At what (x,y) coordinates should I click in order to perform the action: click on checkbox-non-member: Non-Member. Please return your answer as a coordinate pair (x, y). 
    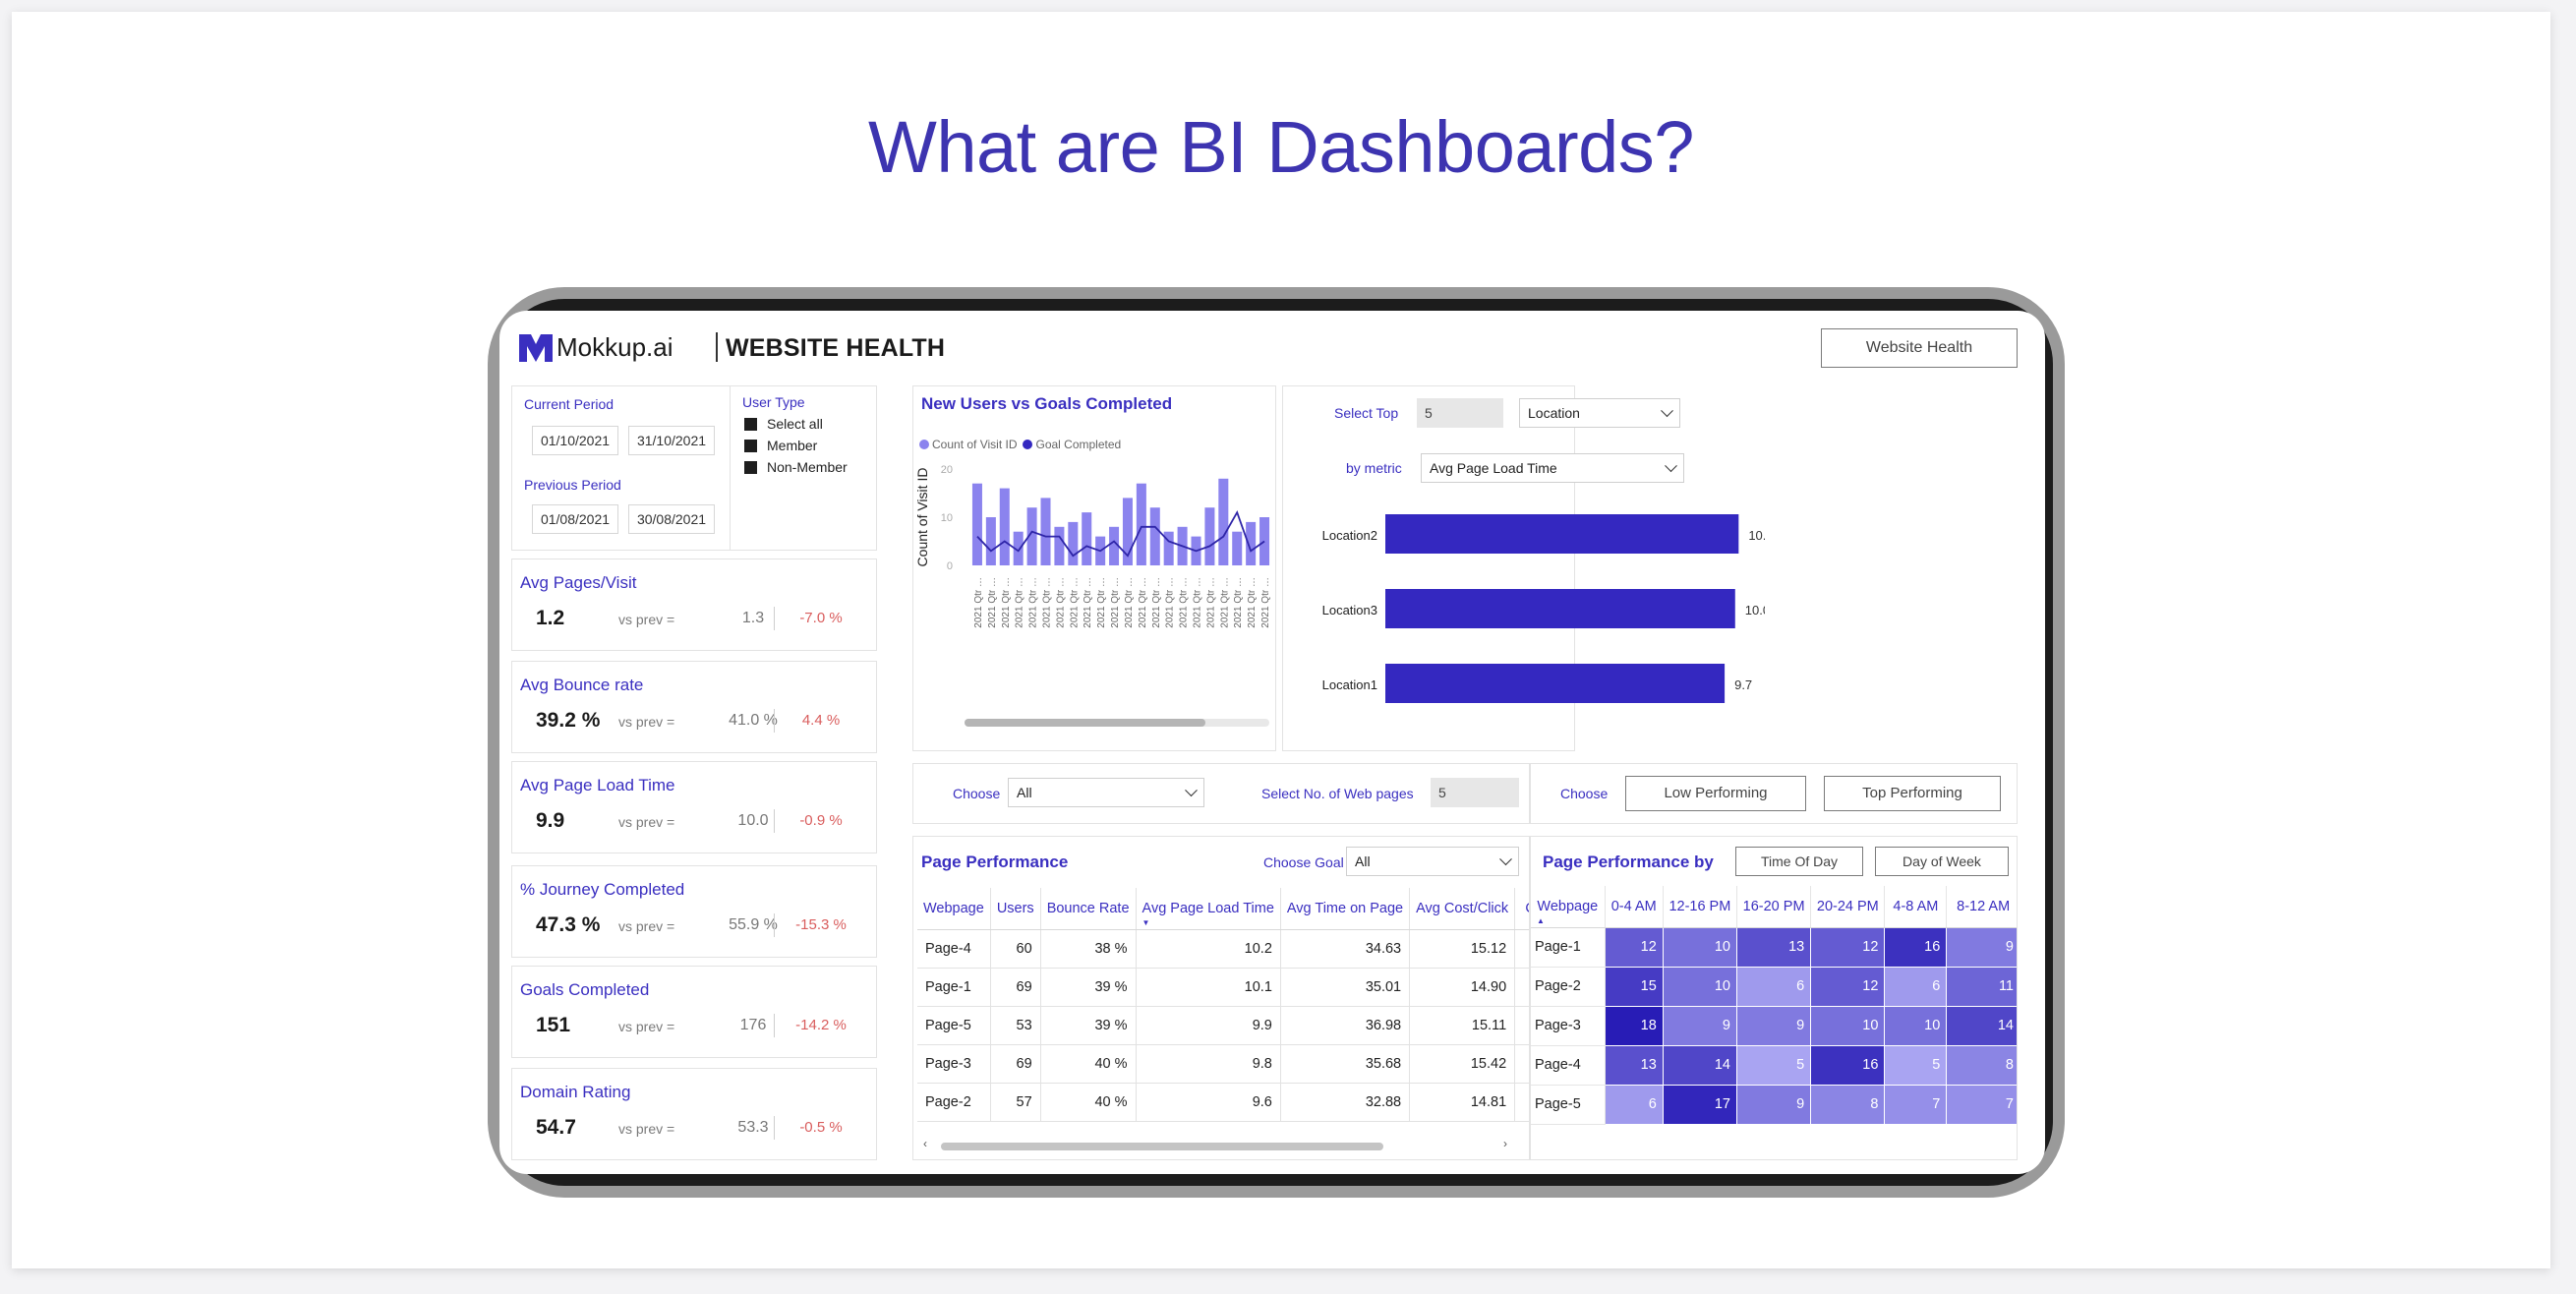
    Looking at the image, I should click on (796, 467).